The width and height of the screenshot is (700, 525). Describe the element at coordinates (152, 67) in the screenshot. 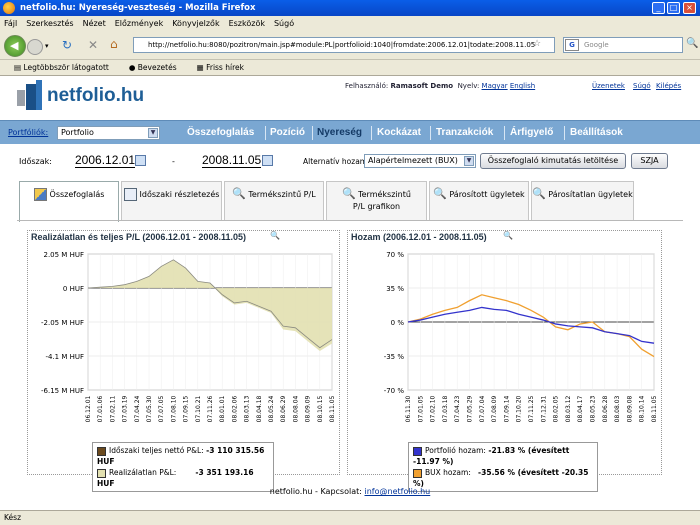

I see `bookmark-intro: ● Bevezetés` at that location.